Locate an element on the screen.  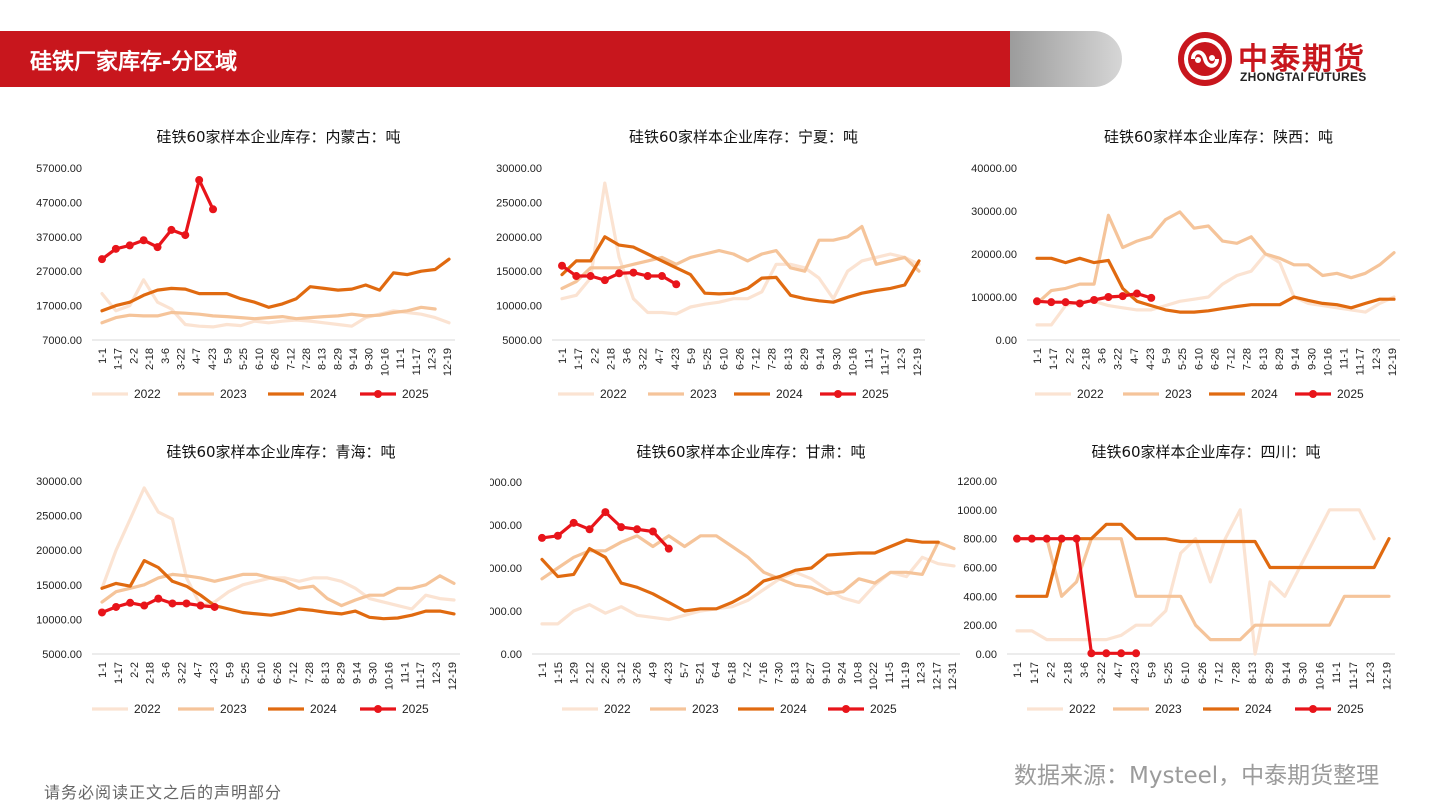
x-tick-label: 10-22 is located at coordinates (874, 676).